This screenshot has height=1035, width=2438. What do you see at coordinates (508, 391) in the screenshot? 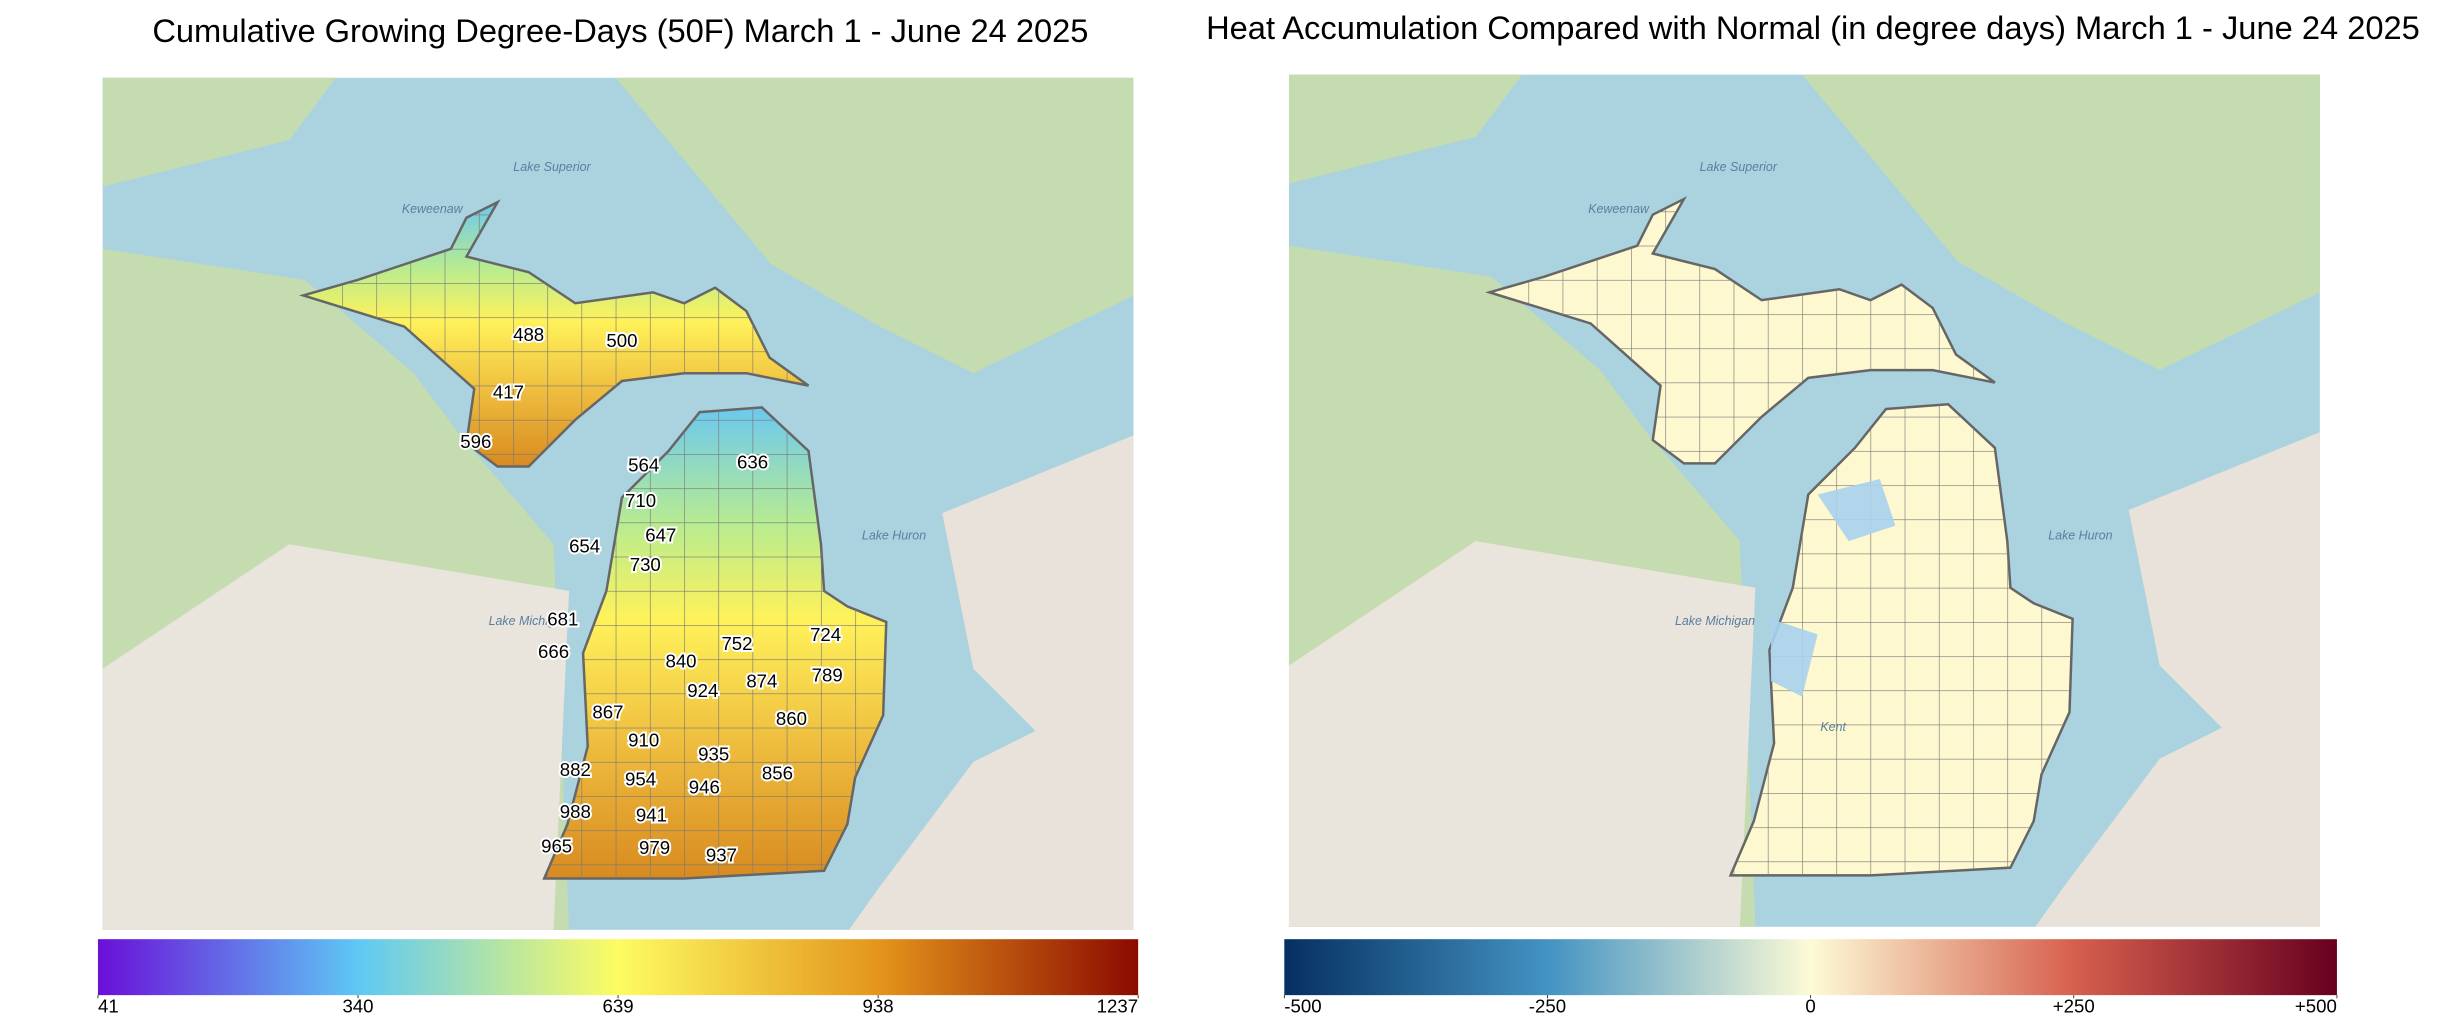
I see `value-label: 417` at bounding box center [508, 391].